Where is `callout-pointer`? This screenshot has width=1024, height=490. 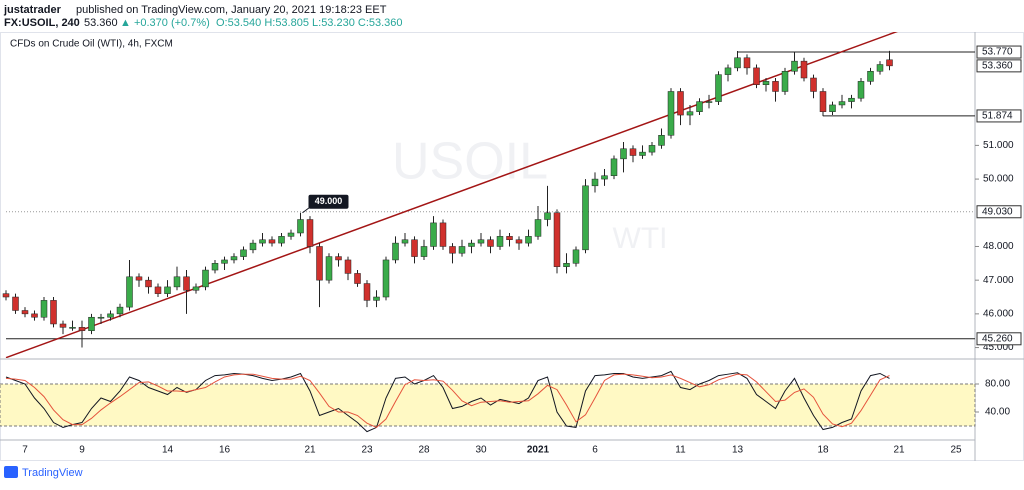
callout-pointer is located at coordinates (306, 210).